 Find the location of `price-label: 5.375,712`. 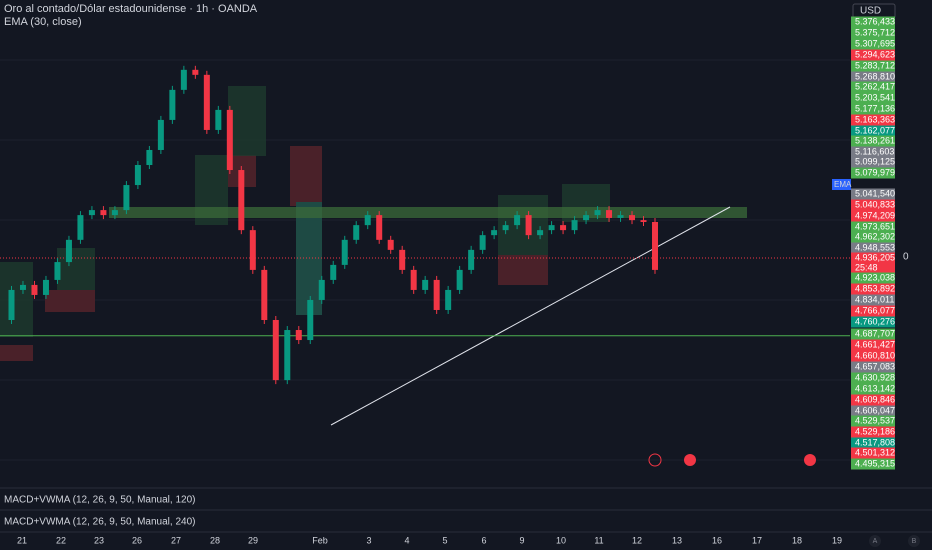

price-label: 5.375,712 is located at coordinates (875, 32).